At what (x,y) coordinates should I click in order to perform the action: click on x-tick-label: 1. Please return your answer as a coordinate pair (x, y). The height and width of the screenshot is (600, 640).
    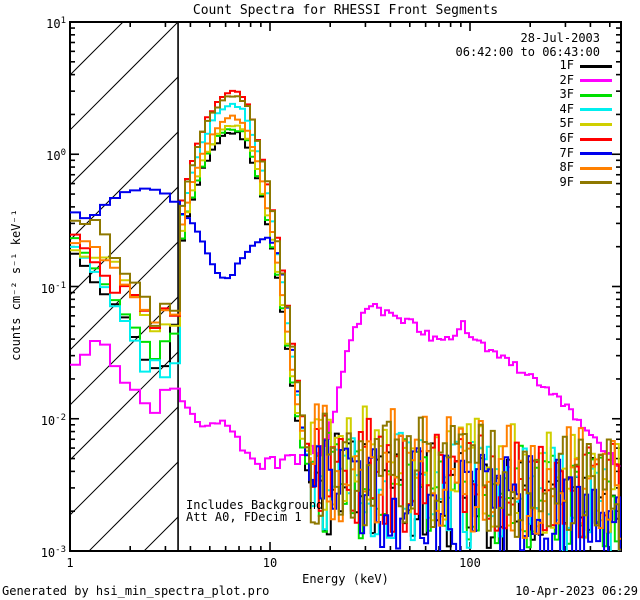
    Looking at the image, I should click on (70, 563).